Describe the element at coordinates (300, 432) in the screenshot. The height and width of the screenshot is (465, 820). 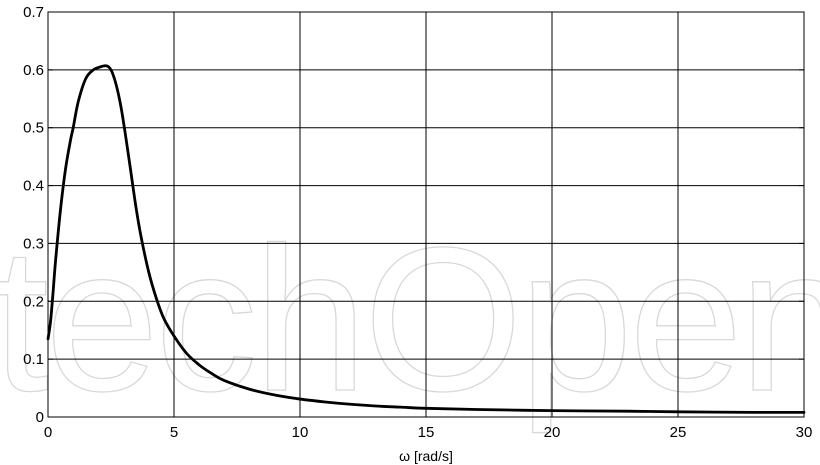
I see `x-tick-label: 10` at that location.